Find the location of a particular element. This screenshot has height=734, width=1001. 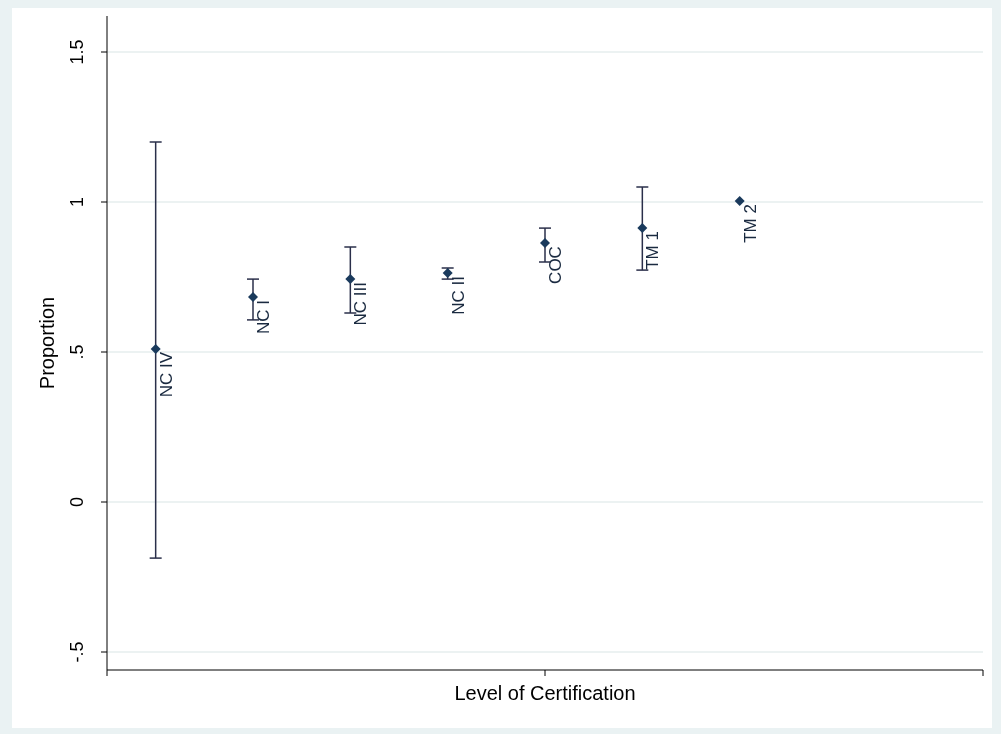

annotation: TM 2 is located at coordinates (750, 223).